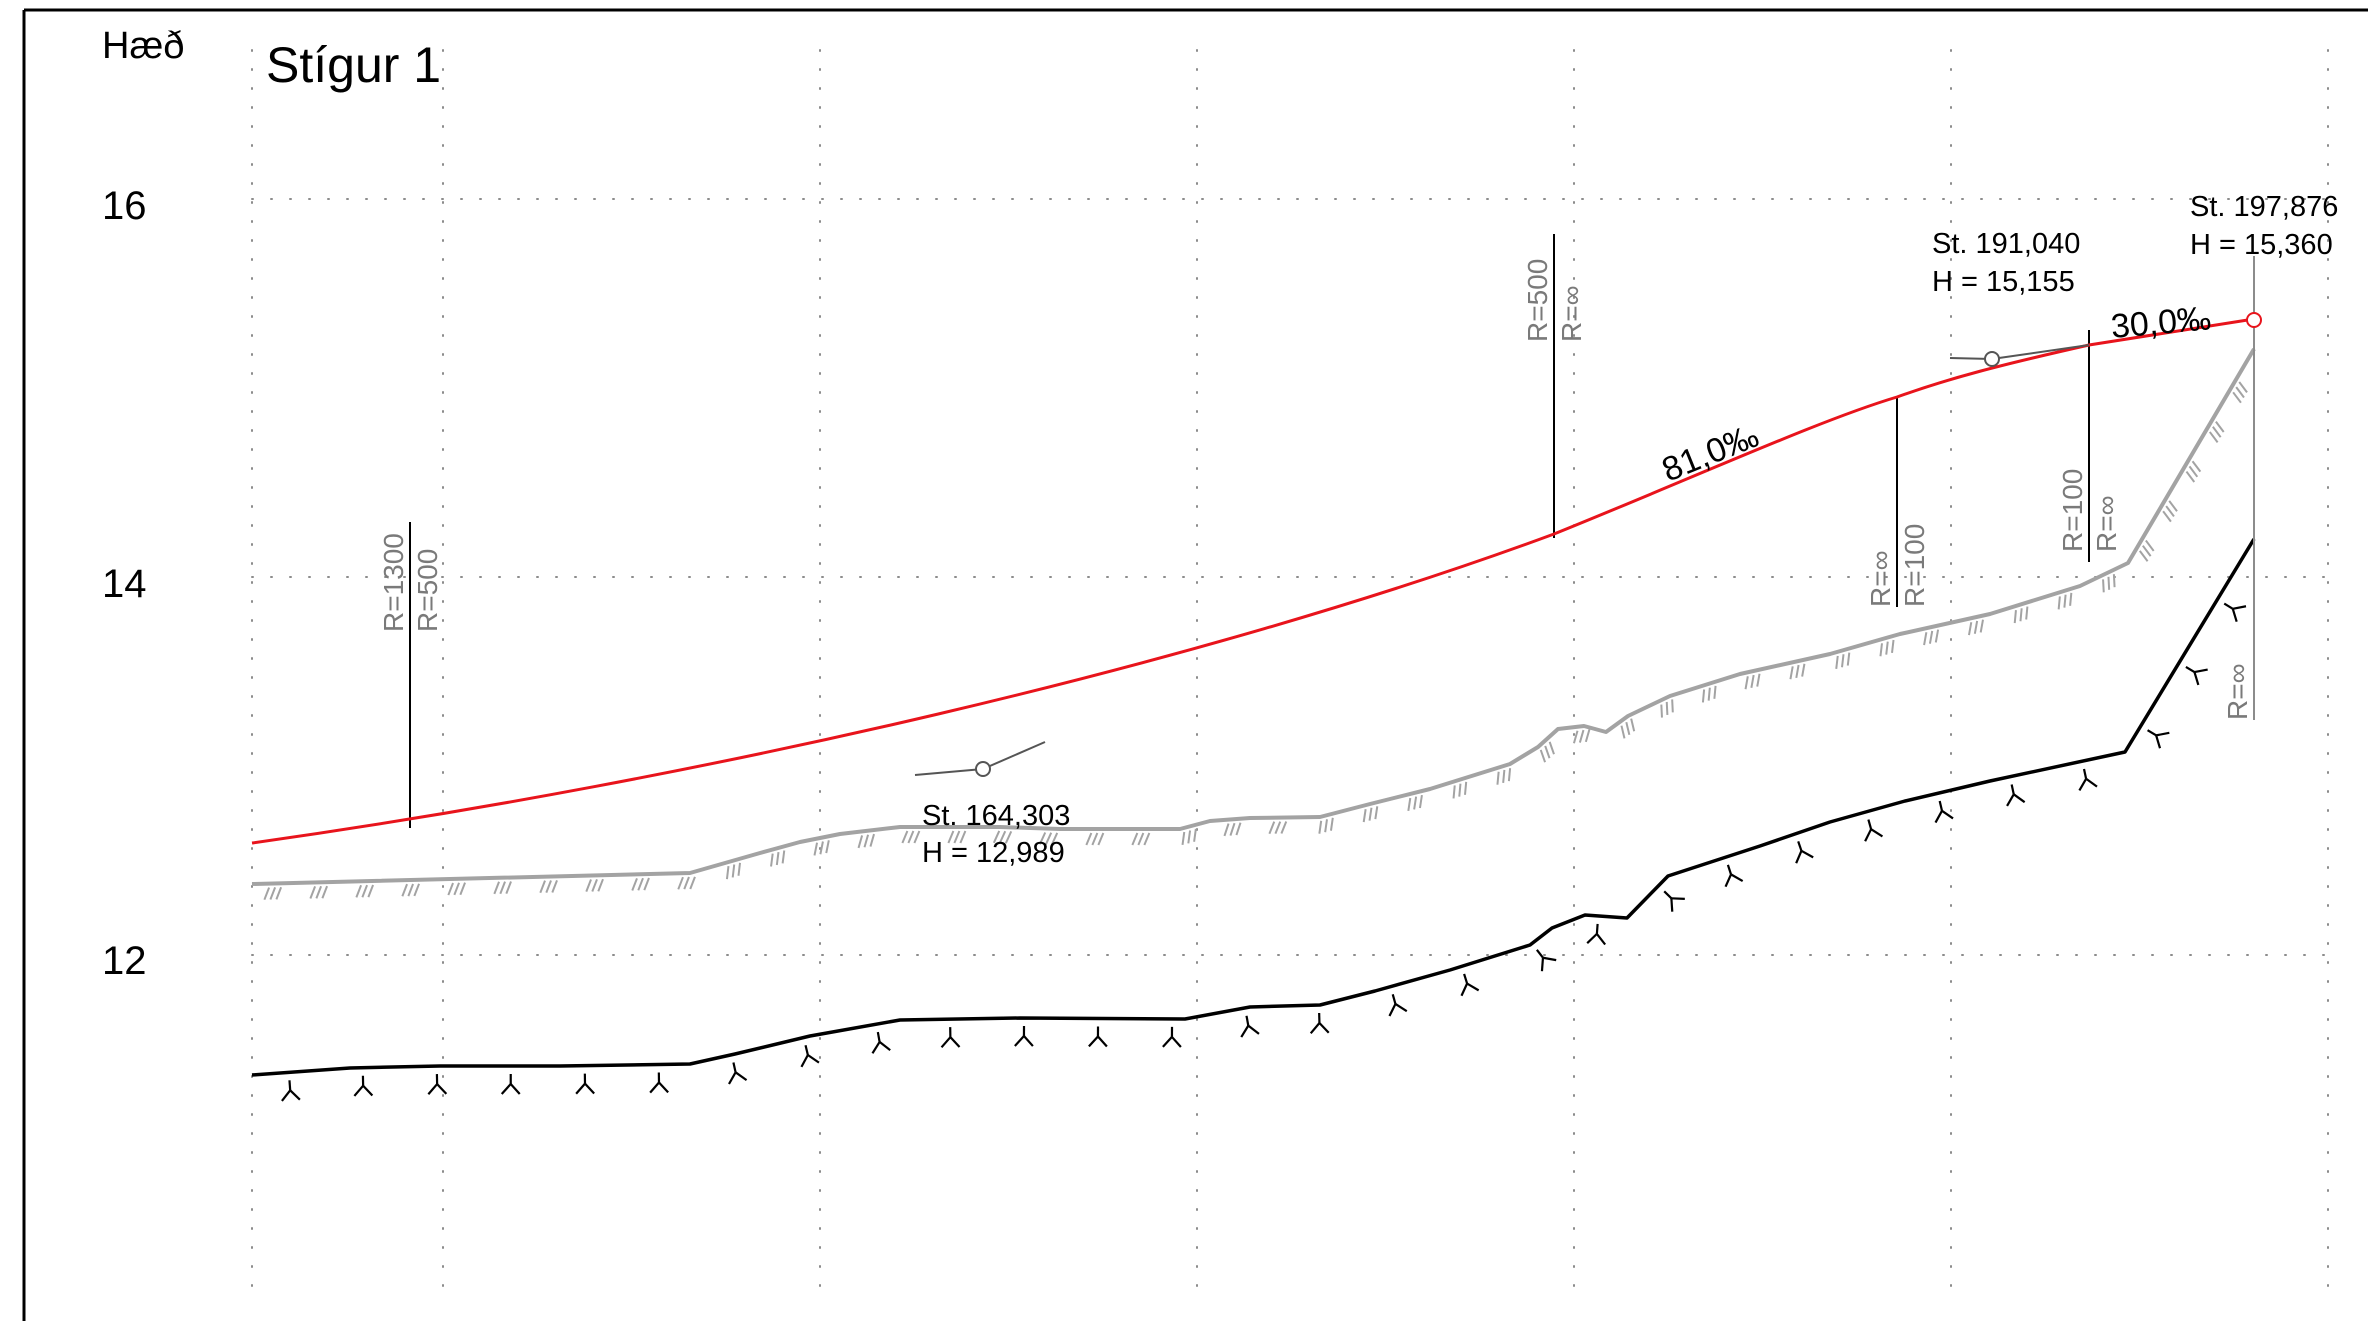 The height and width of the screenshot is (1321, 2368). I want to click on slope-label: 81,0‰, so click(1710, 453).